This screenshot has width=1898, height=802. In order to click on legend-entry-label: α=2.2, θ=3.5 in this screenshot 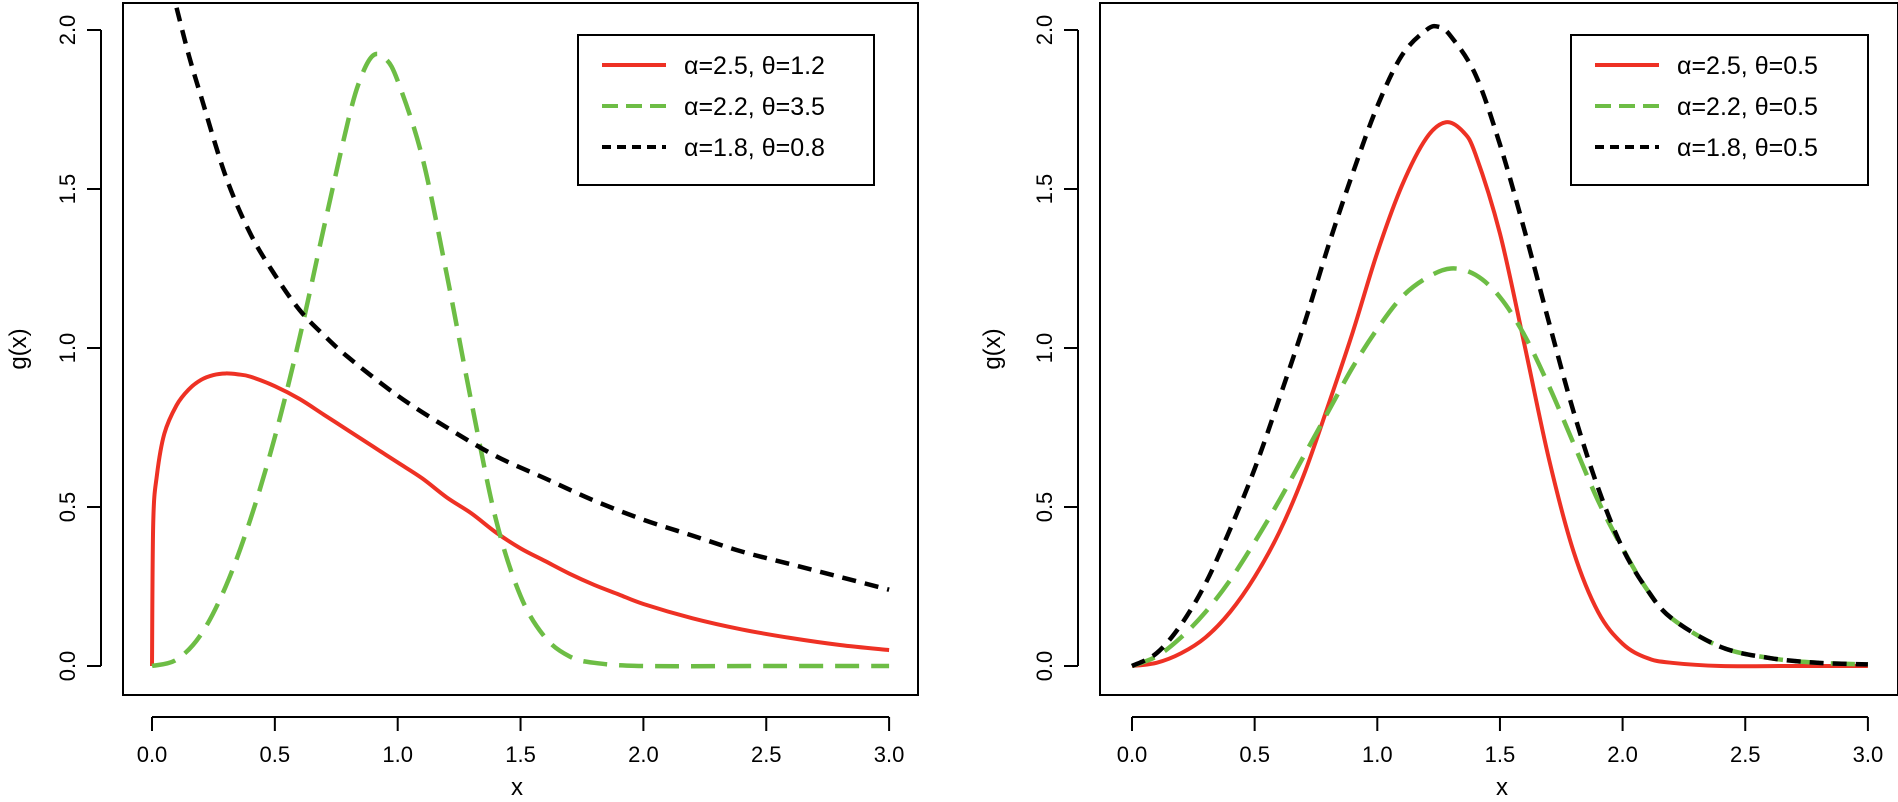, I will do `click(754, 107)`.